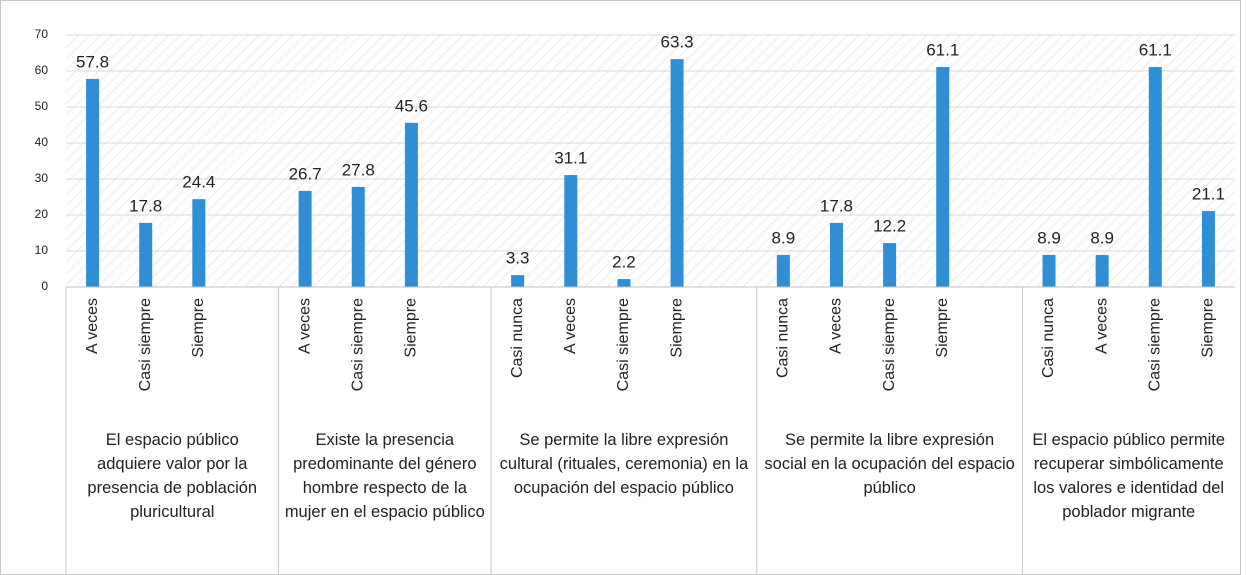 The width and height of the screenshot is (1247, 575). What do you see at coordinates (42, 142) in the screenshot?
I see `y-tick-label: 40` at bounding box center [42, 142].